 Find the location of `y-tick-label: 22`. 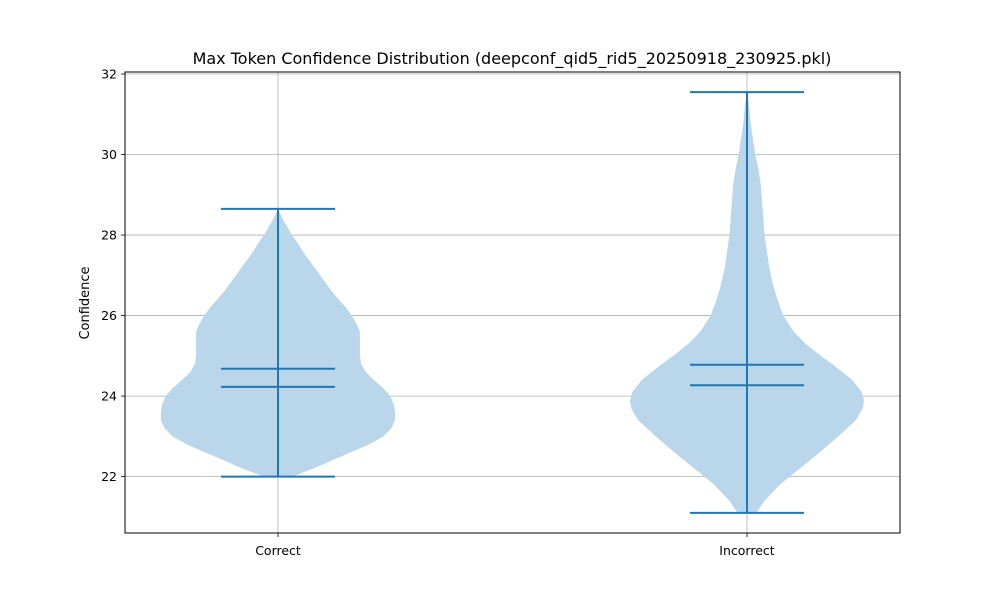

y-tick-label: 22 is located at coordinates (109, 476).